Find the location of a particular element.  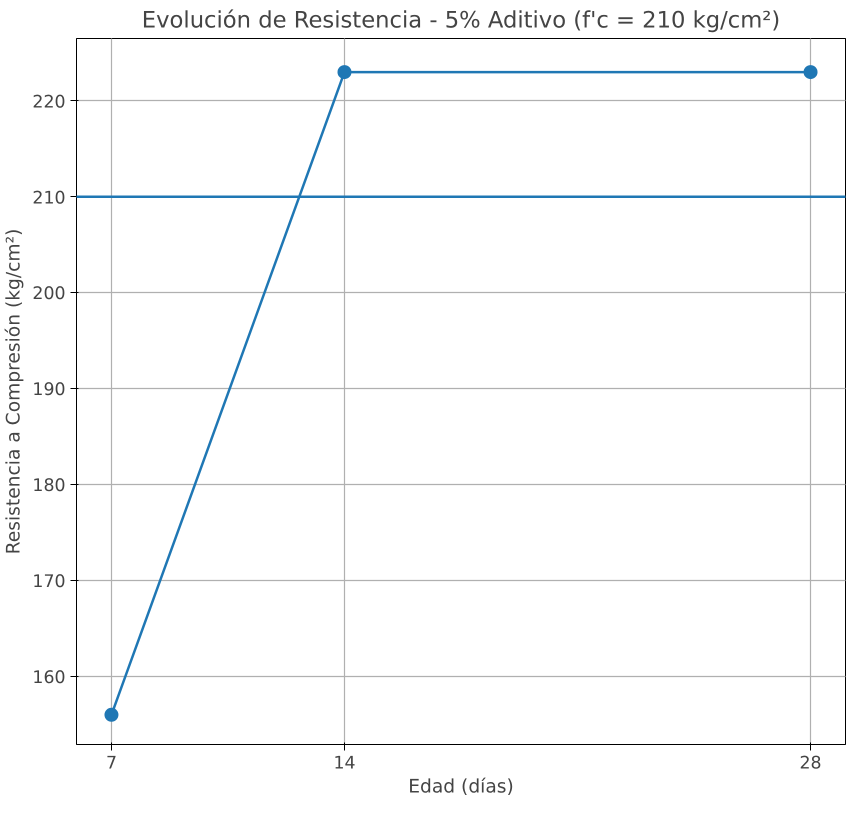

y-tick-label: 160 is located at coordinates (49, 678).